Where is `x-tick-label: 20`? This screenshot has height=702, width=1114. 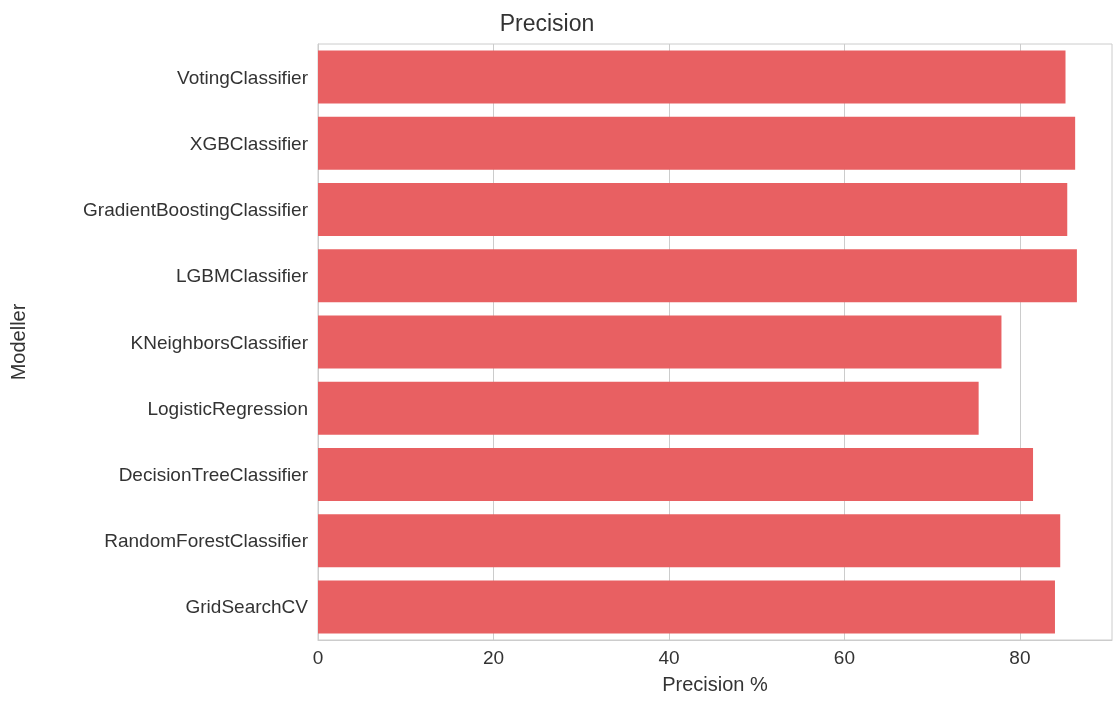
x-tick-label: 20 is located at coordinates (493, 657).